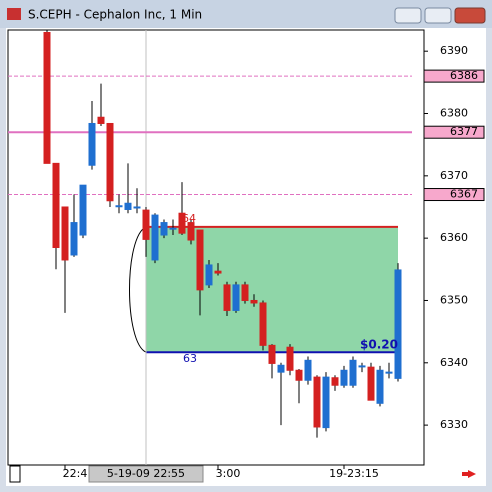 The width and height of the screenshot is (492, 492). What do you see at coordinates (189, 218) in the screenshot?
I see `entry-label: 64` at bounding box center [189, 218].